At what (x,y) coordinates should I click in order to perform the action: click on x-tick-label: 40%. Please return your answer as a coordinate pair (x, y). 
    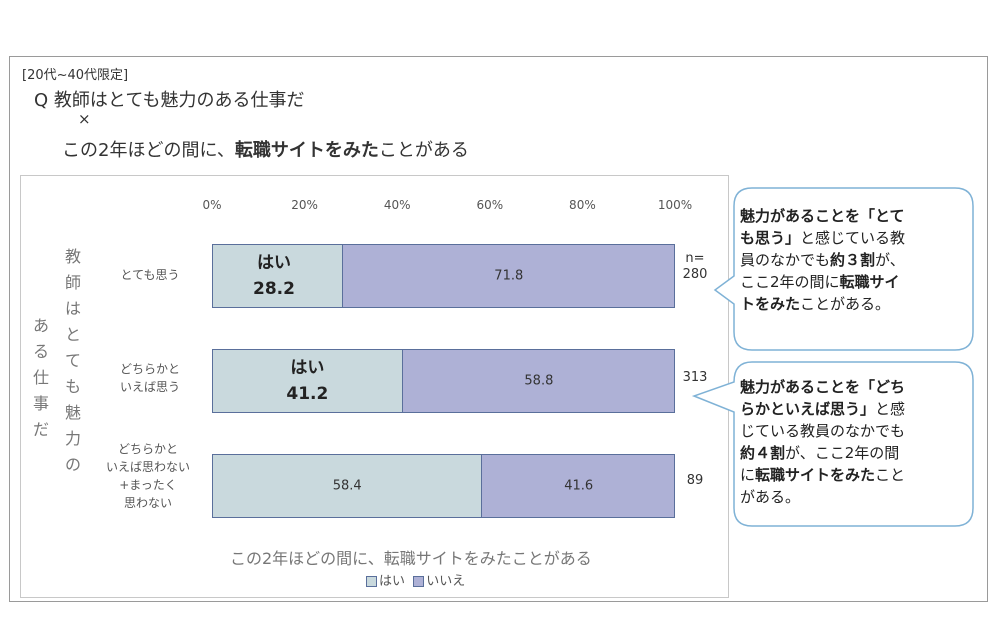
    Looking at the image, I should click on (397, 205).